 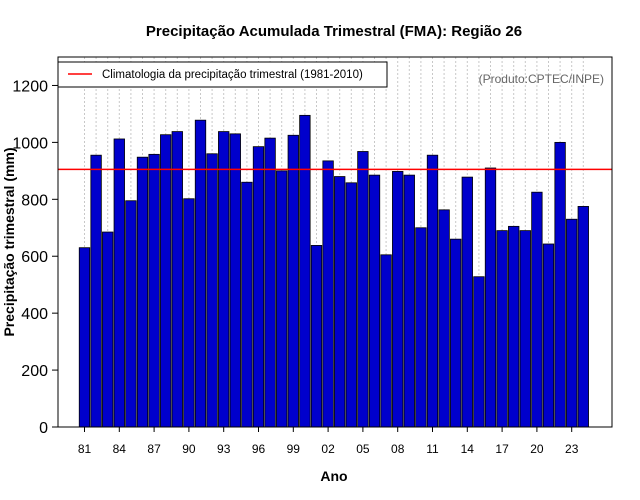 I want to click on y-tick-label-1000: 1000, so click(x=30, y=143).